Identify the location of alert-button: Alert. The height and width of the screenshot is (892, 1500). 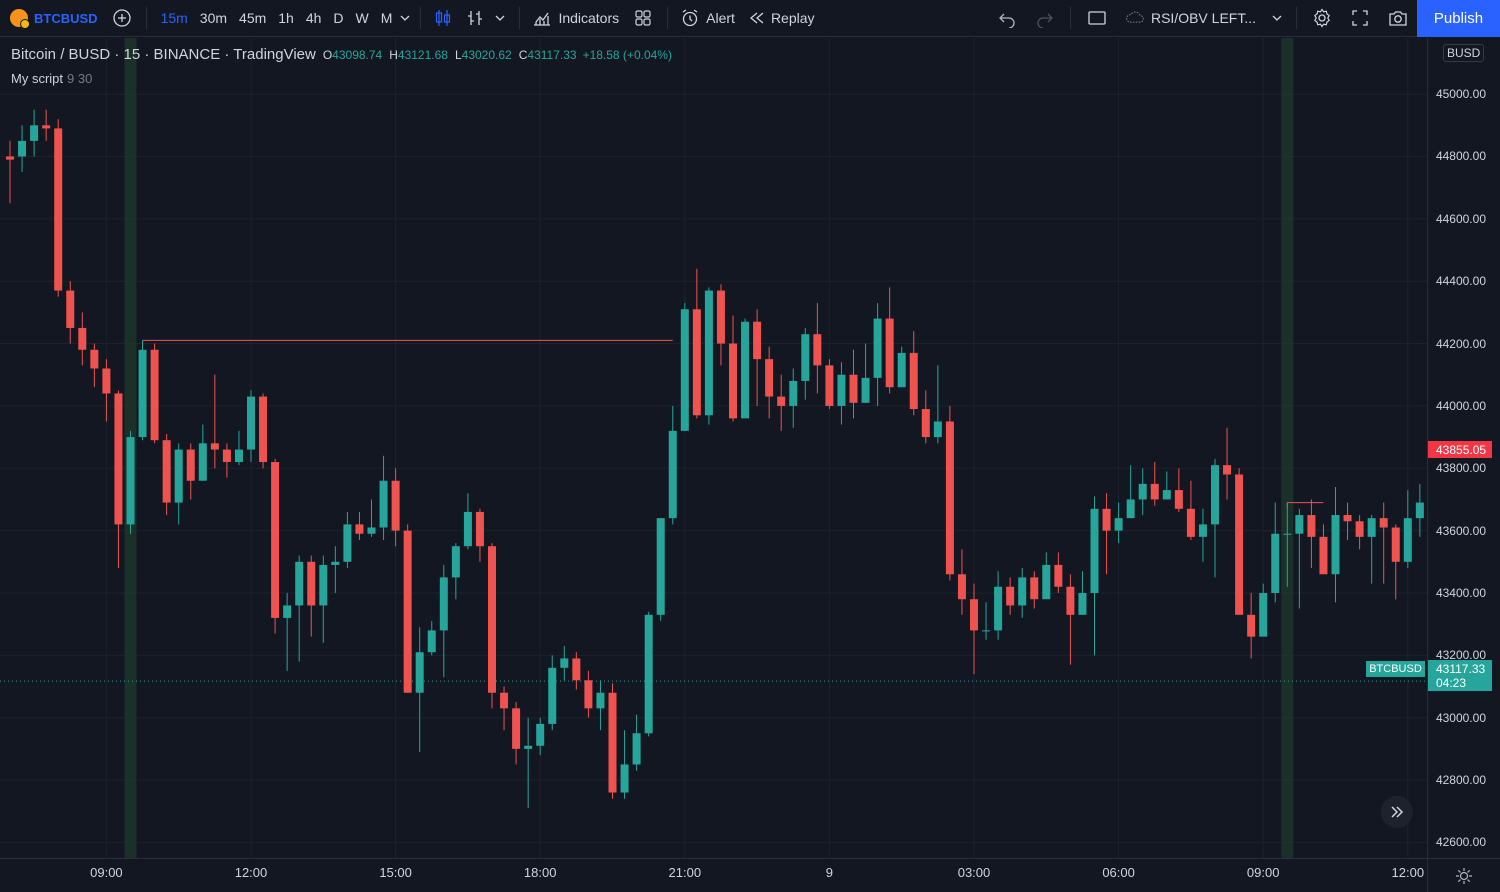
(707, 18).